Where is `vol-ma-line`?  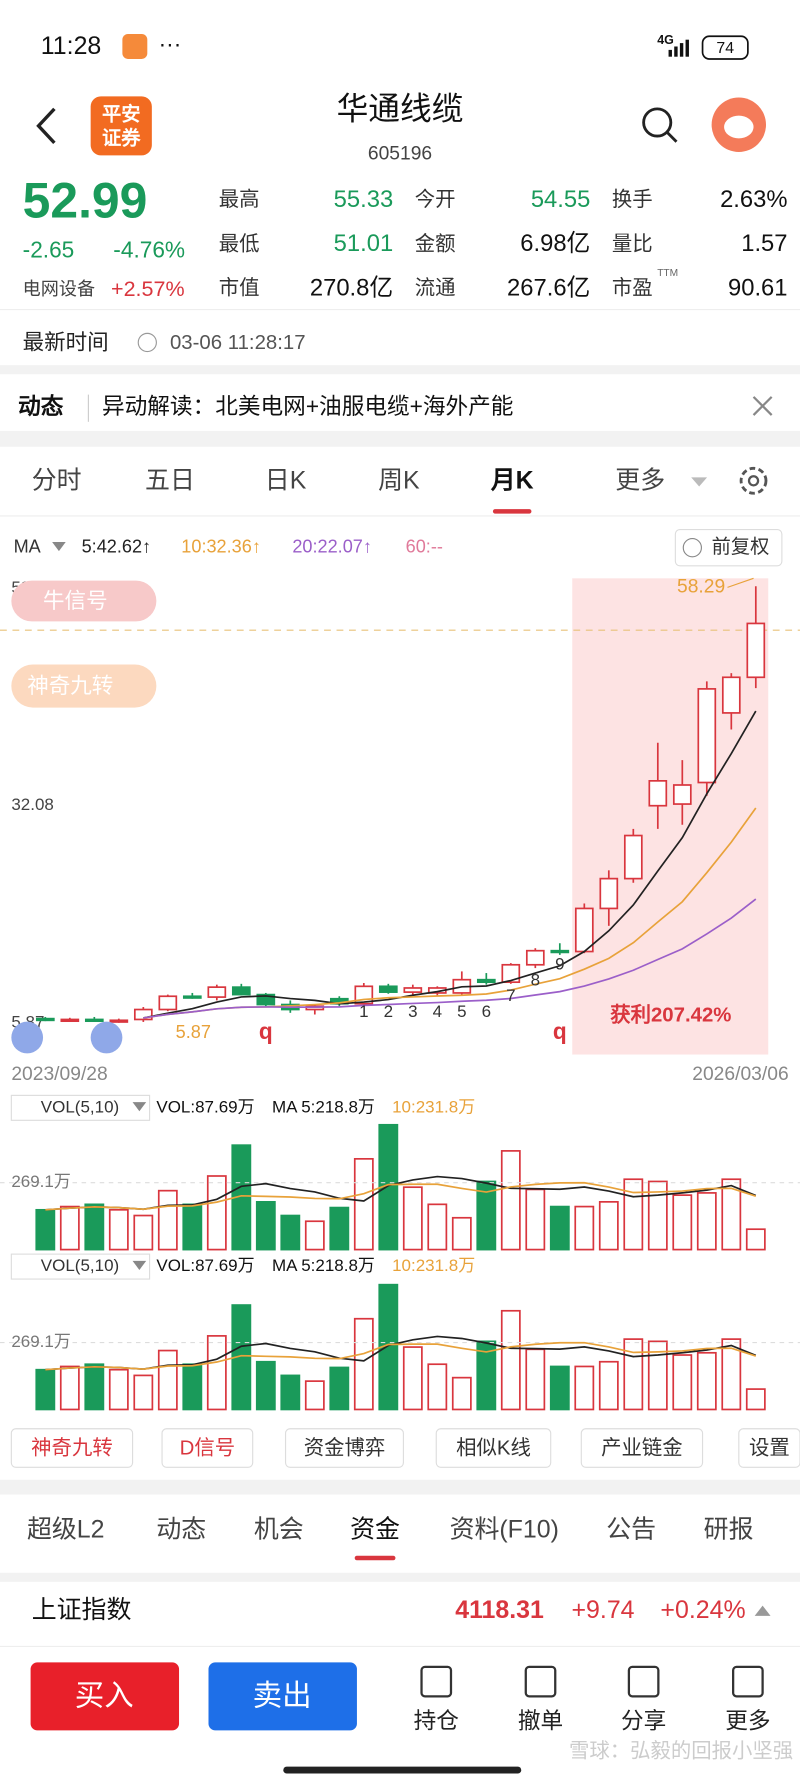 vol-ma-line is located at coordinates (401, 1196).